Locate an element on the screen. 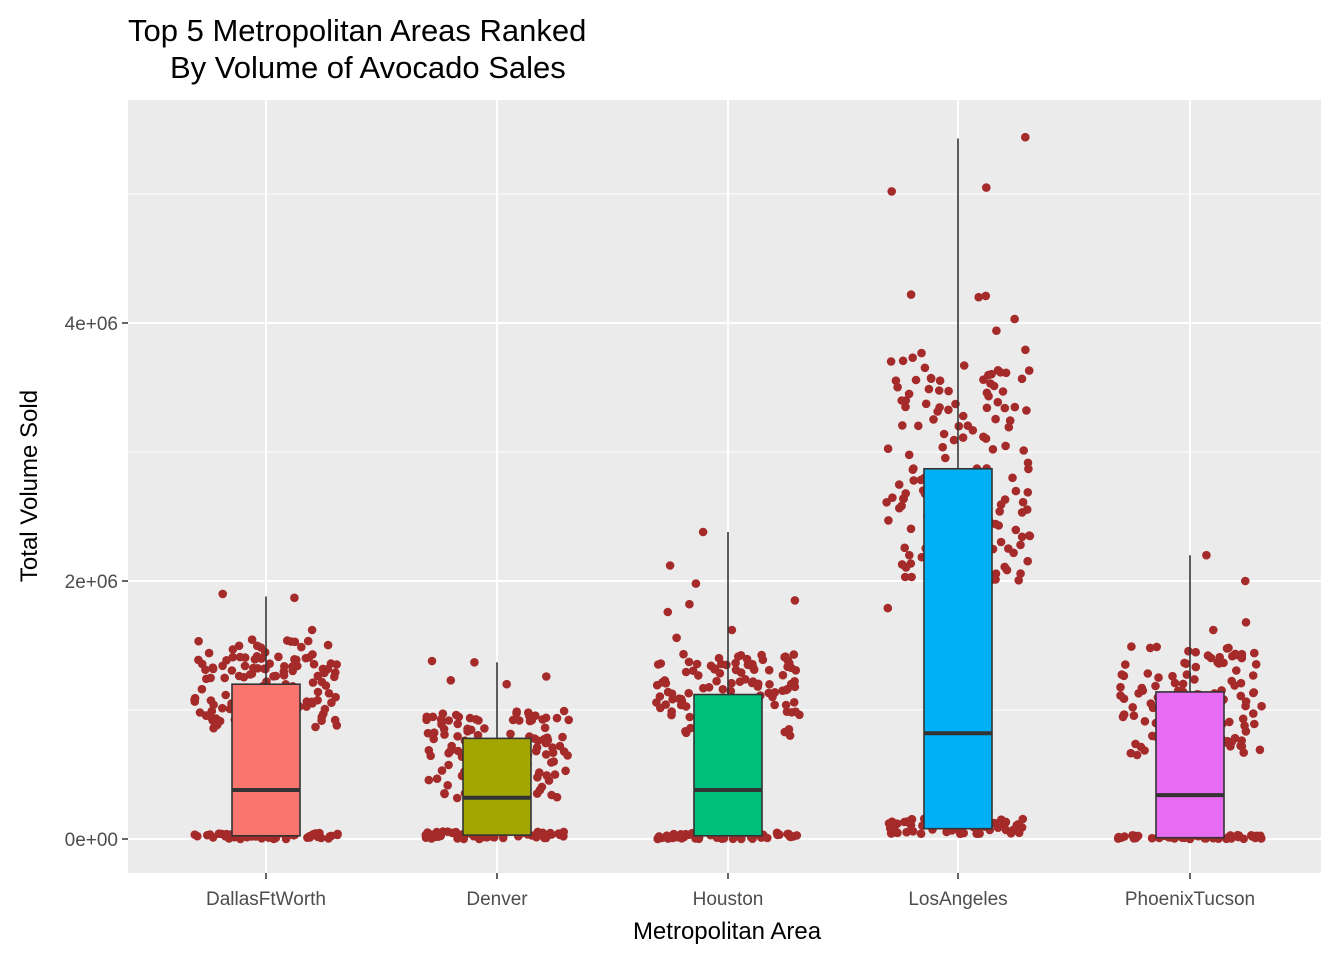 The image size is (1344, 960). x-tick-label: Denver is located at coordinates (497, 899).